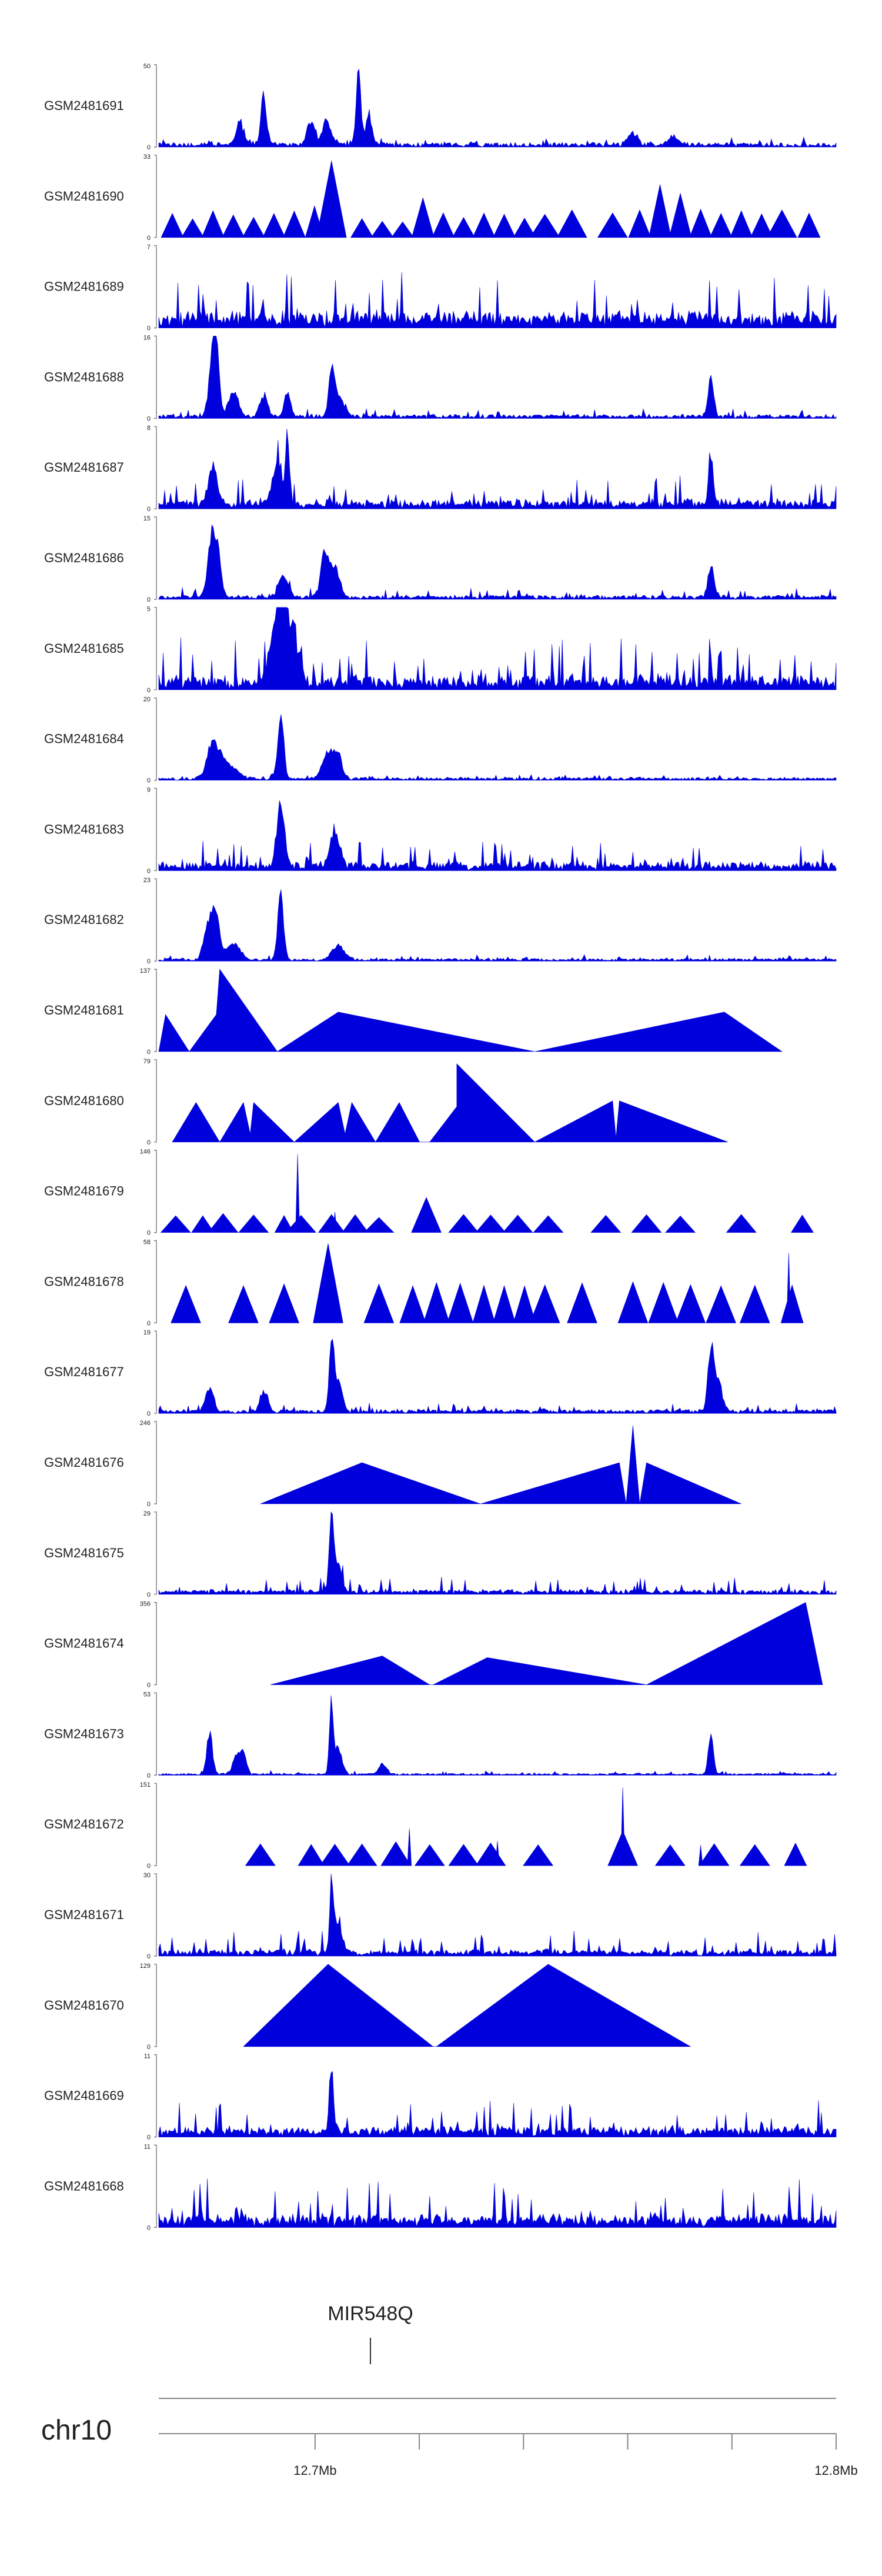 This screenshot has height=2576, width=882. I want to click on track-GSM2481671: GSM2481671 30 0, so click(440, 1916).